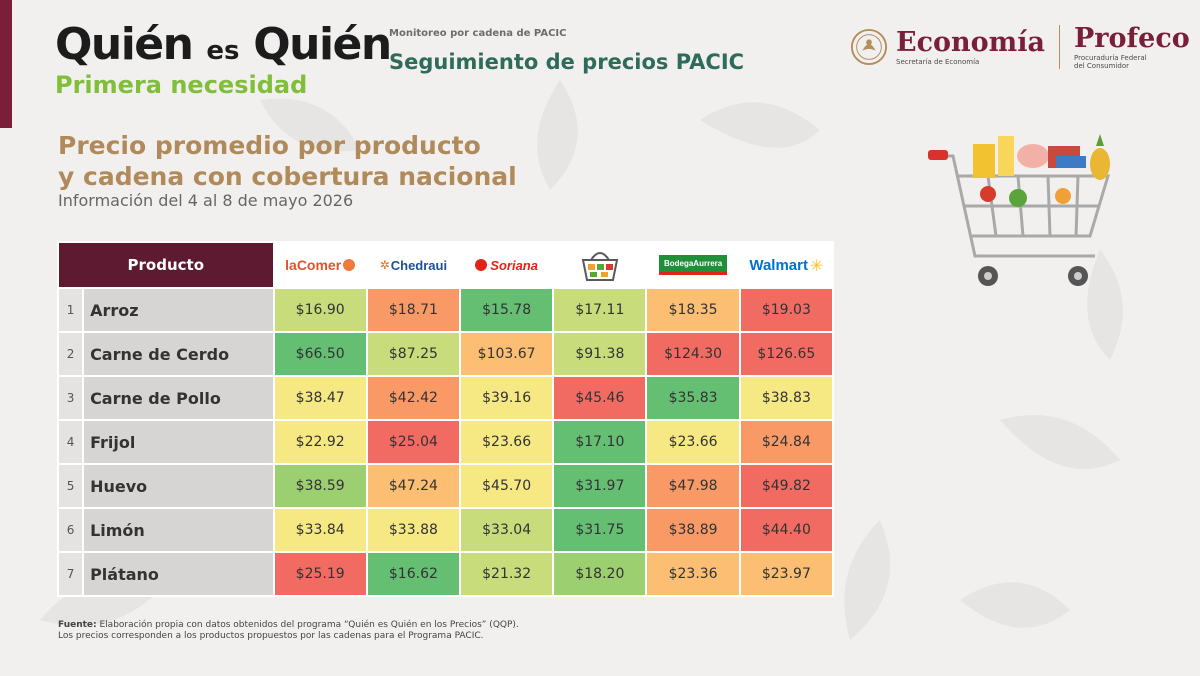  Describe the element at coordinates (600, 486) in the screenshot. I see `price-cell: $31.97` at that location.